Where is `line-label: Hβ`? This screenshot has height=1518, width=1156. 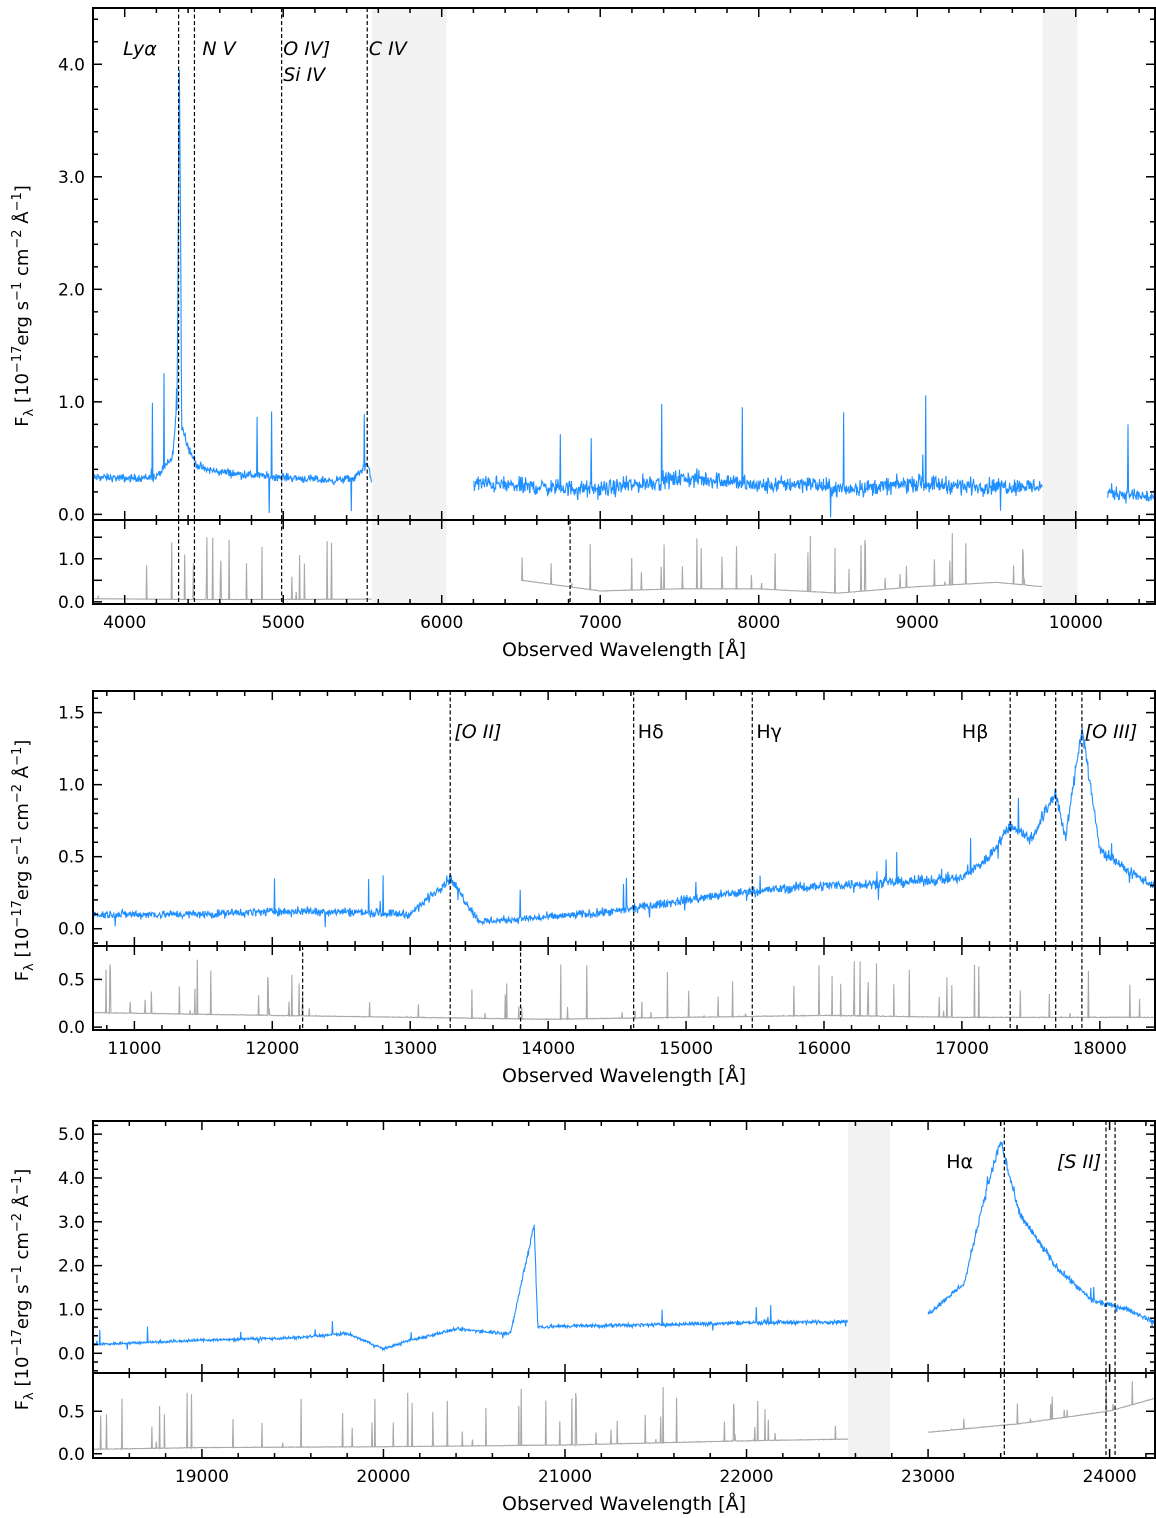
line-label: Hβ is located at coordinates (975, 732).